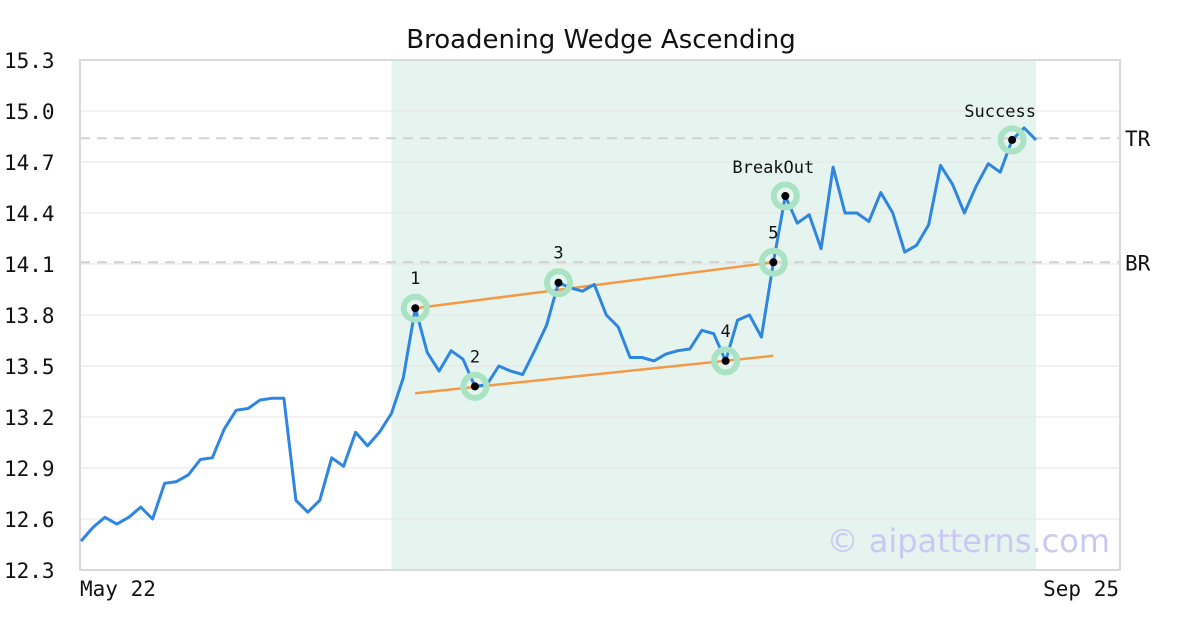  What do you see at coordinates (1138, 263) in the screenshot?
I see `level-label-br: BR` at bounding box center [1138, 263].